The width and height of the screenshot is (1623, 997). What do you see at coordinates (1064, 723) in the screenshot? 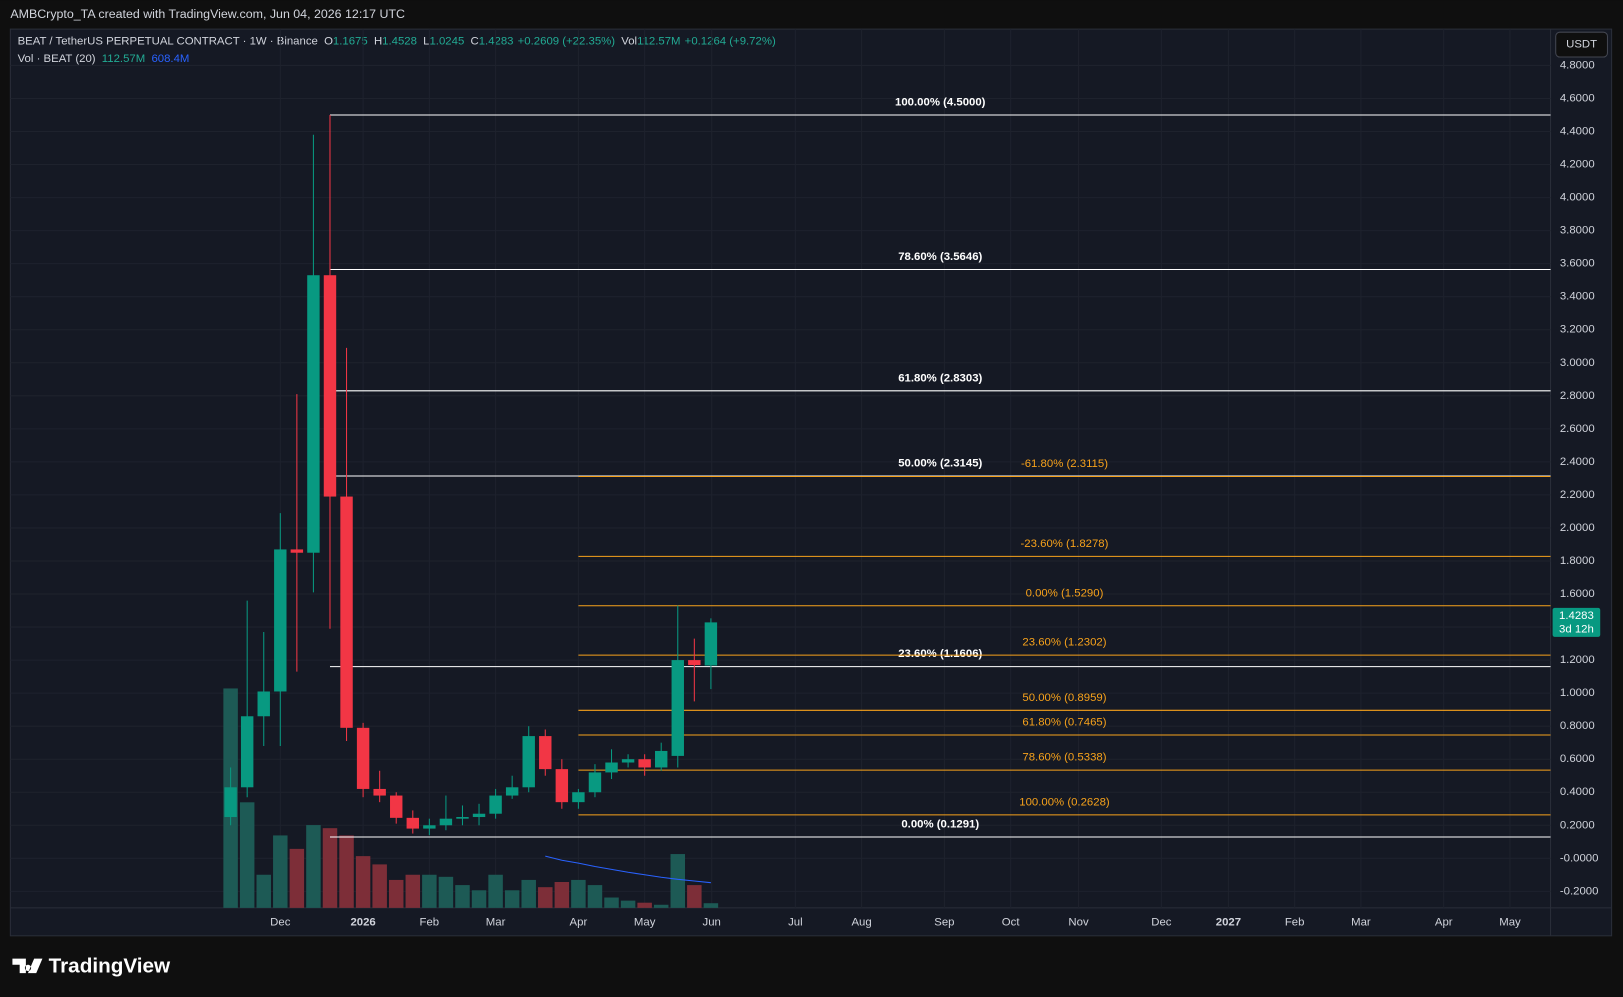
I see `fib-label: 61.80% (0.7465)` at bounding box center [1064, 723].